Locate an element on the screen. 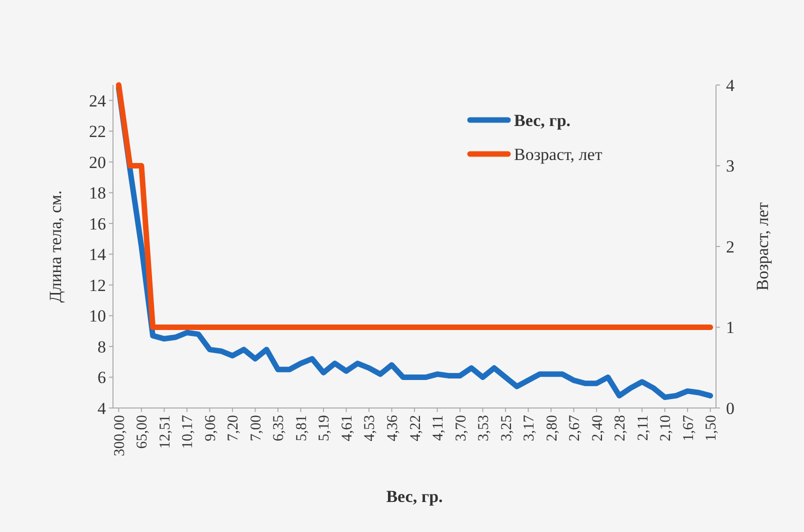 This screenshot has width=804, height=532. x-tick-label: 2,40 is located at coordinates (598, 428).